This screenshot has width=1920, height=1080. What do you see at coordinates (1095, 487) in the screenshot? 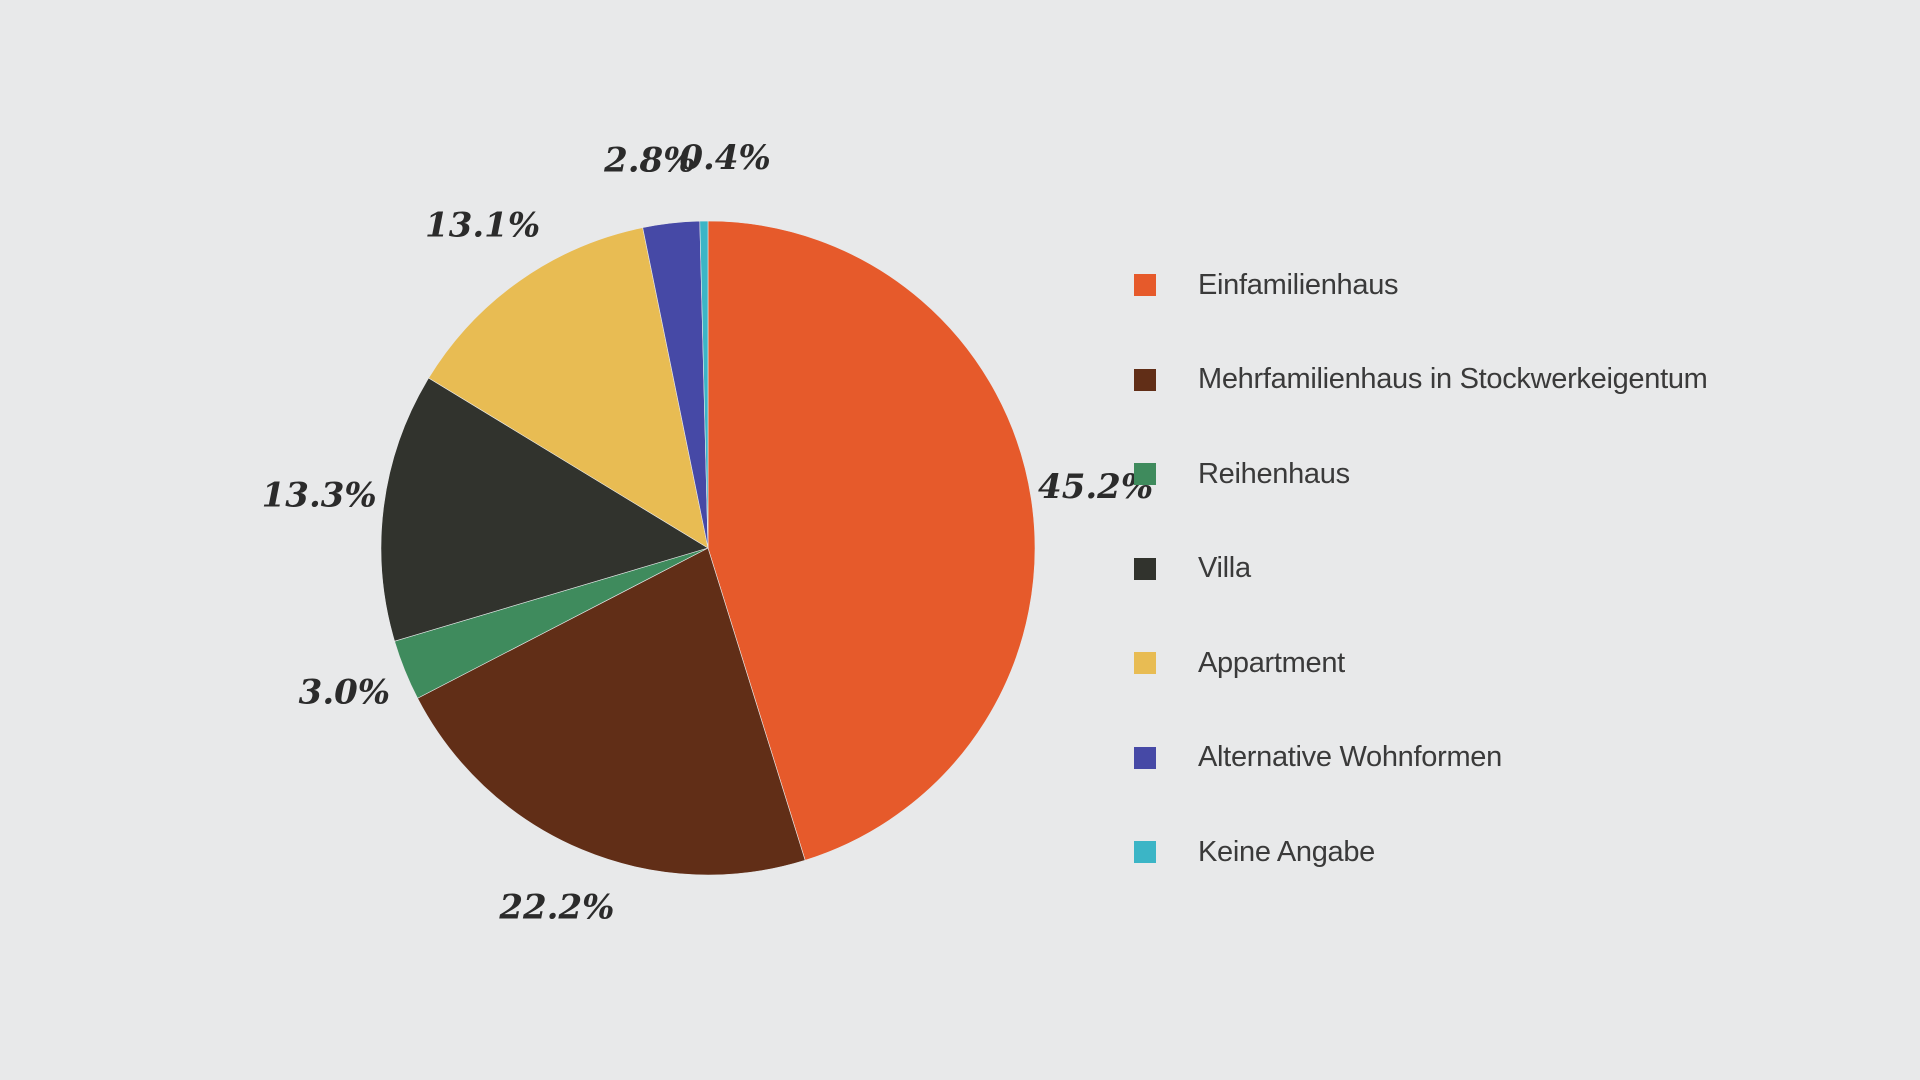
I see `slice-label-einfamilienhaus: 45.2%` at bounding box center [1095, 487].